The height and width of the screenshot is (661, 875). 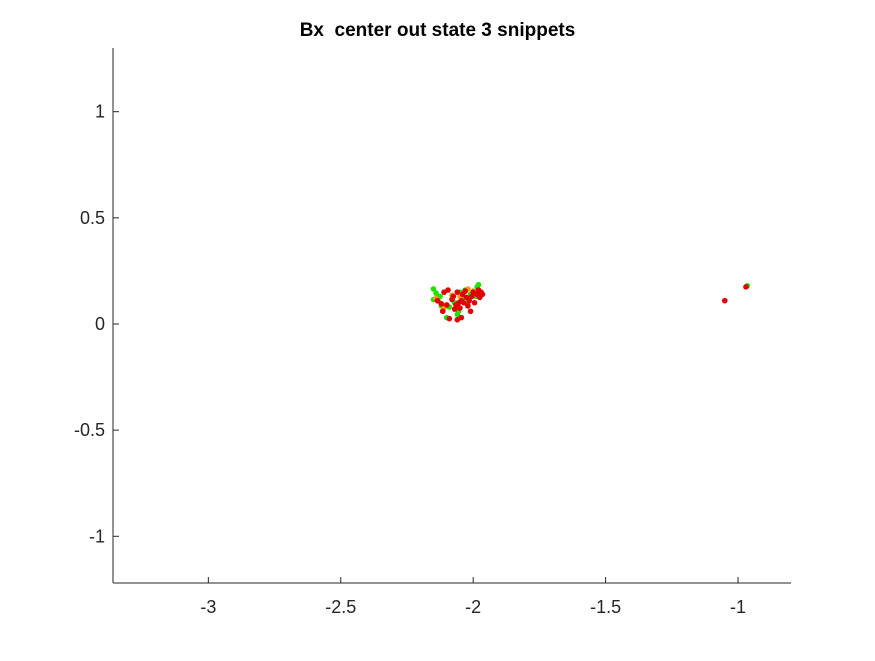 What do you see at coordinates (437, 30) in the screenshot?
I see `chart-title: Bx center out state 3 snippets` at bounding box center [437, 30].